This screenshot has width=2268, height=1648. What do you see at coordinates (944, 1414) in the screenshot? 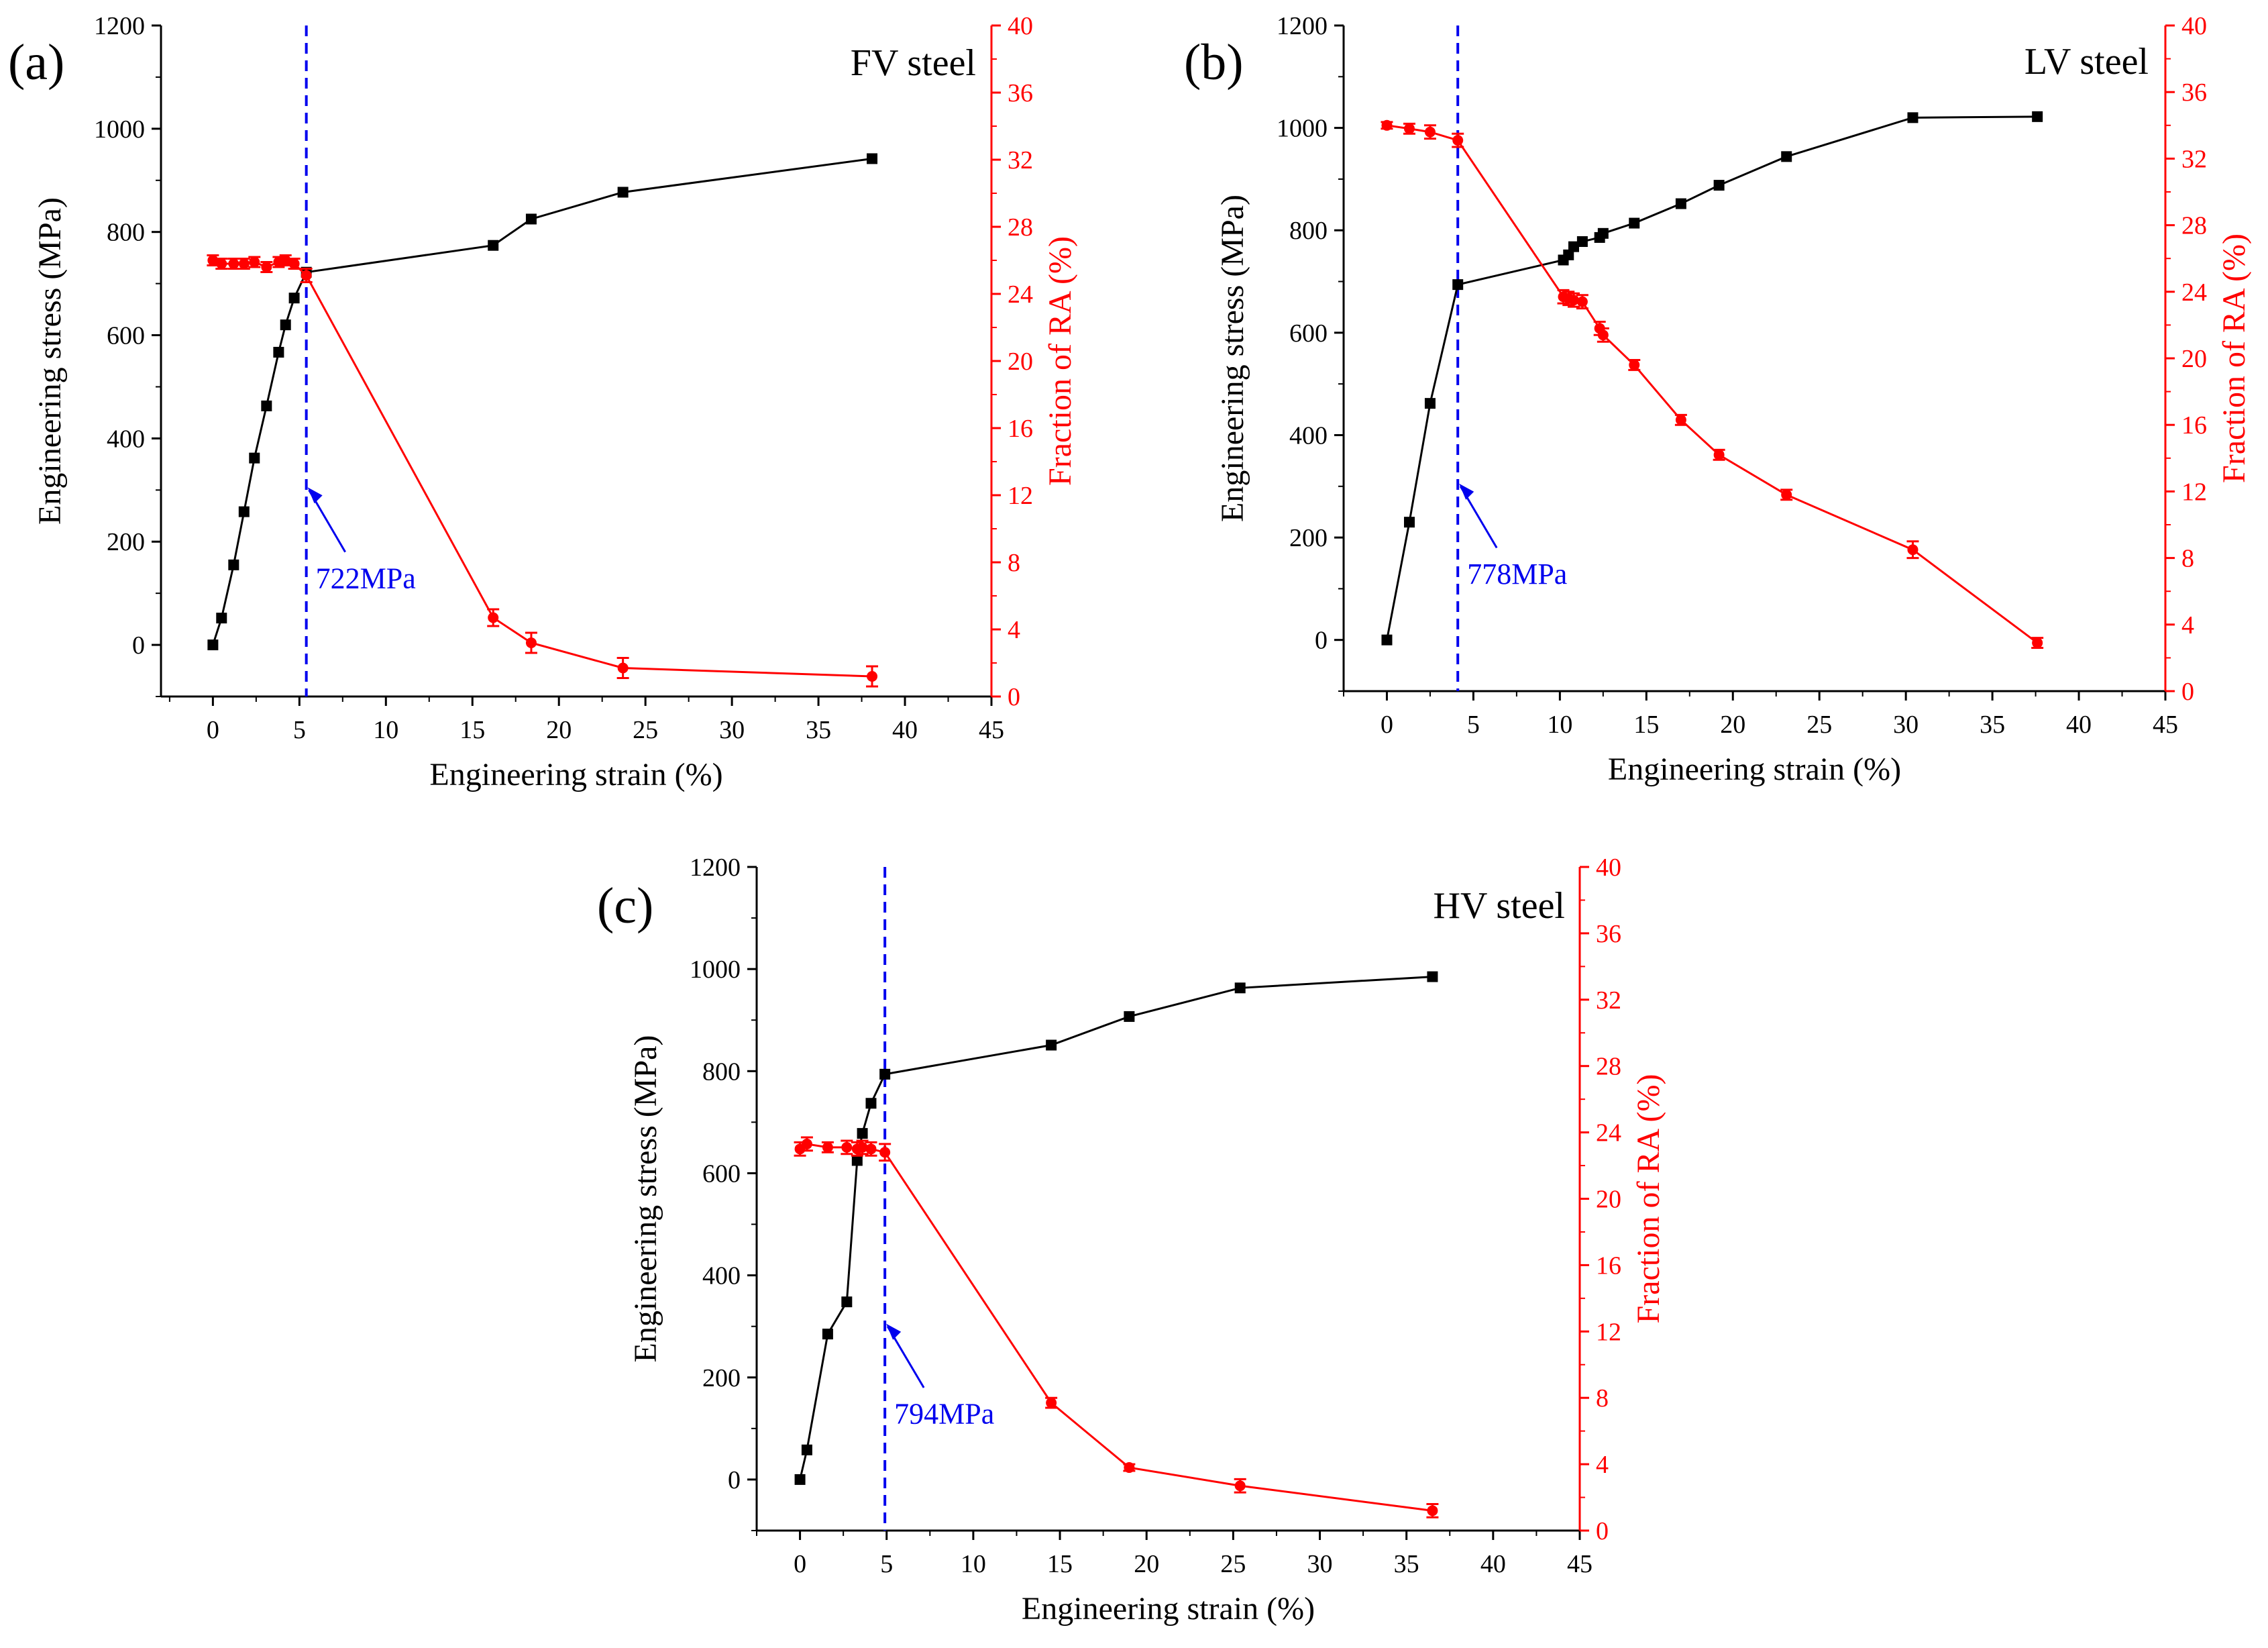
I see `yield-annotation-label: 794MPa` at bounding box center [944, 1414].